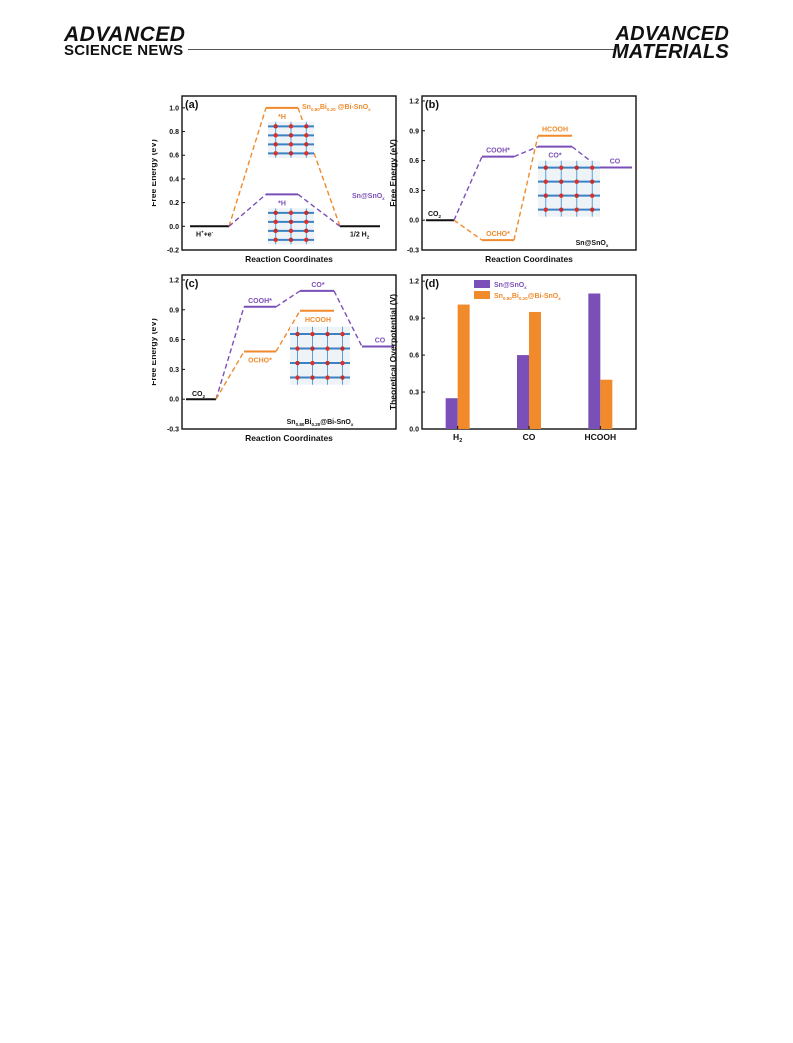  What do you see at coordinates (529, 437) in the screenshot?
I see `x-tick-label: CO` at bounding box center [529, 437].